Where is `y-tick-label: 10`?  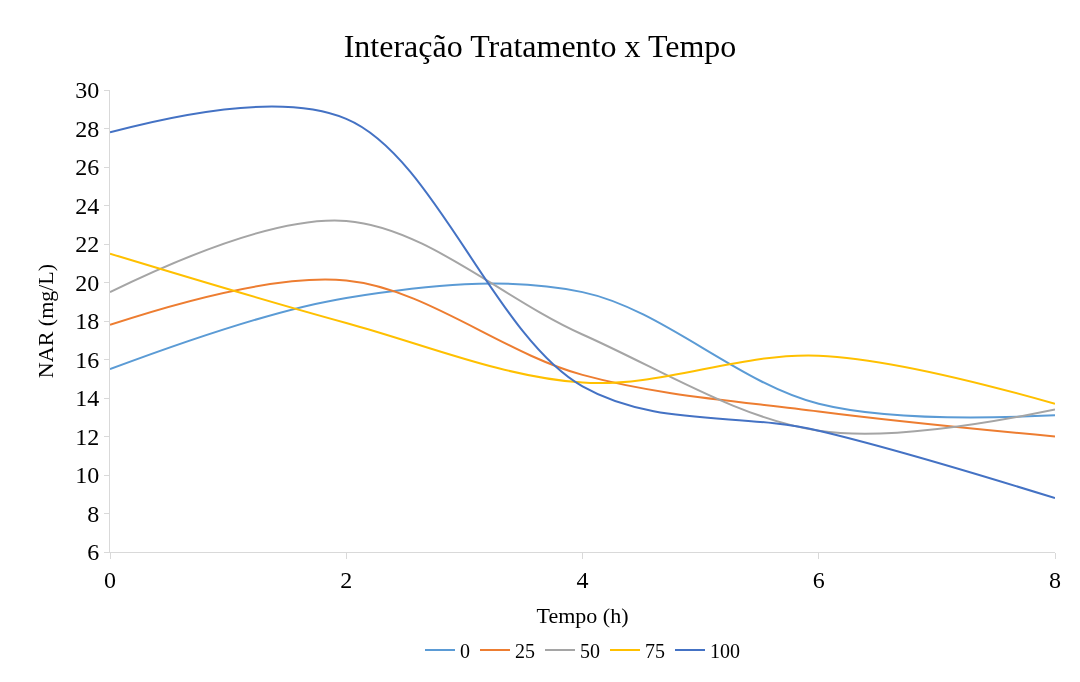 y-tick-label: 10 is located at coordinates (87, 475).